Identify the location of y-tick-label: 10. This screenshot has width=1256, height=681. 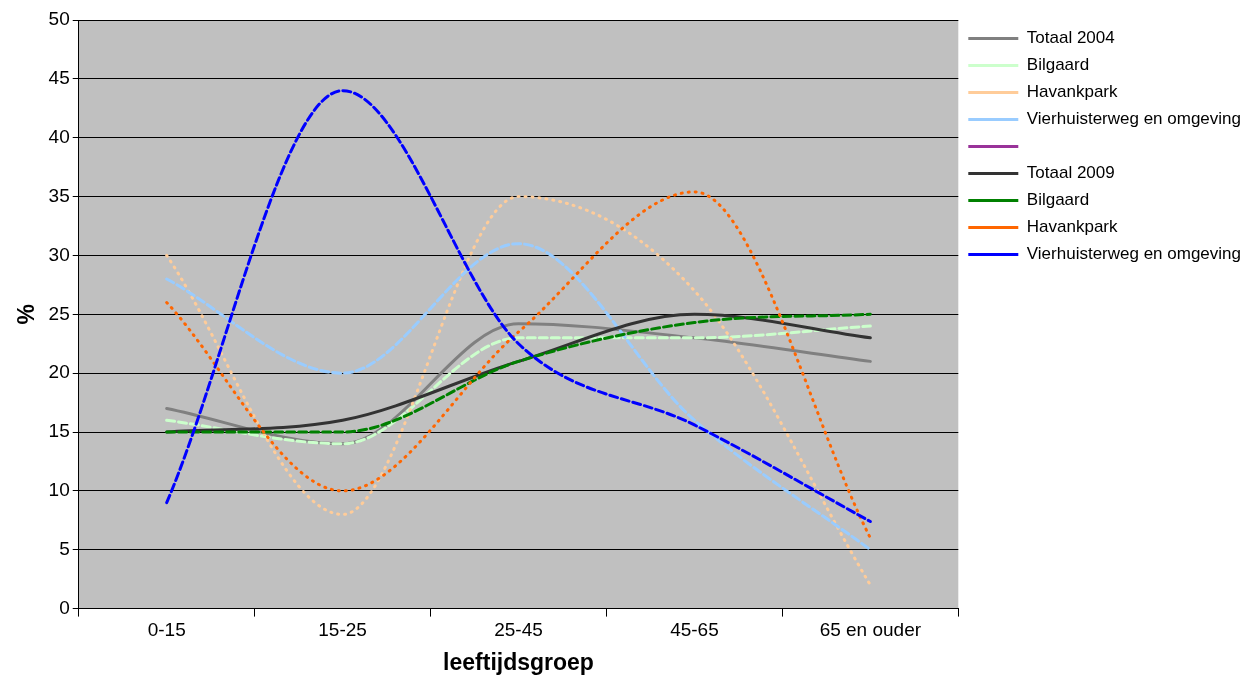
(59, 490).